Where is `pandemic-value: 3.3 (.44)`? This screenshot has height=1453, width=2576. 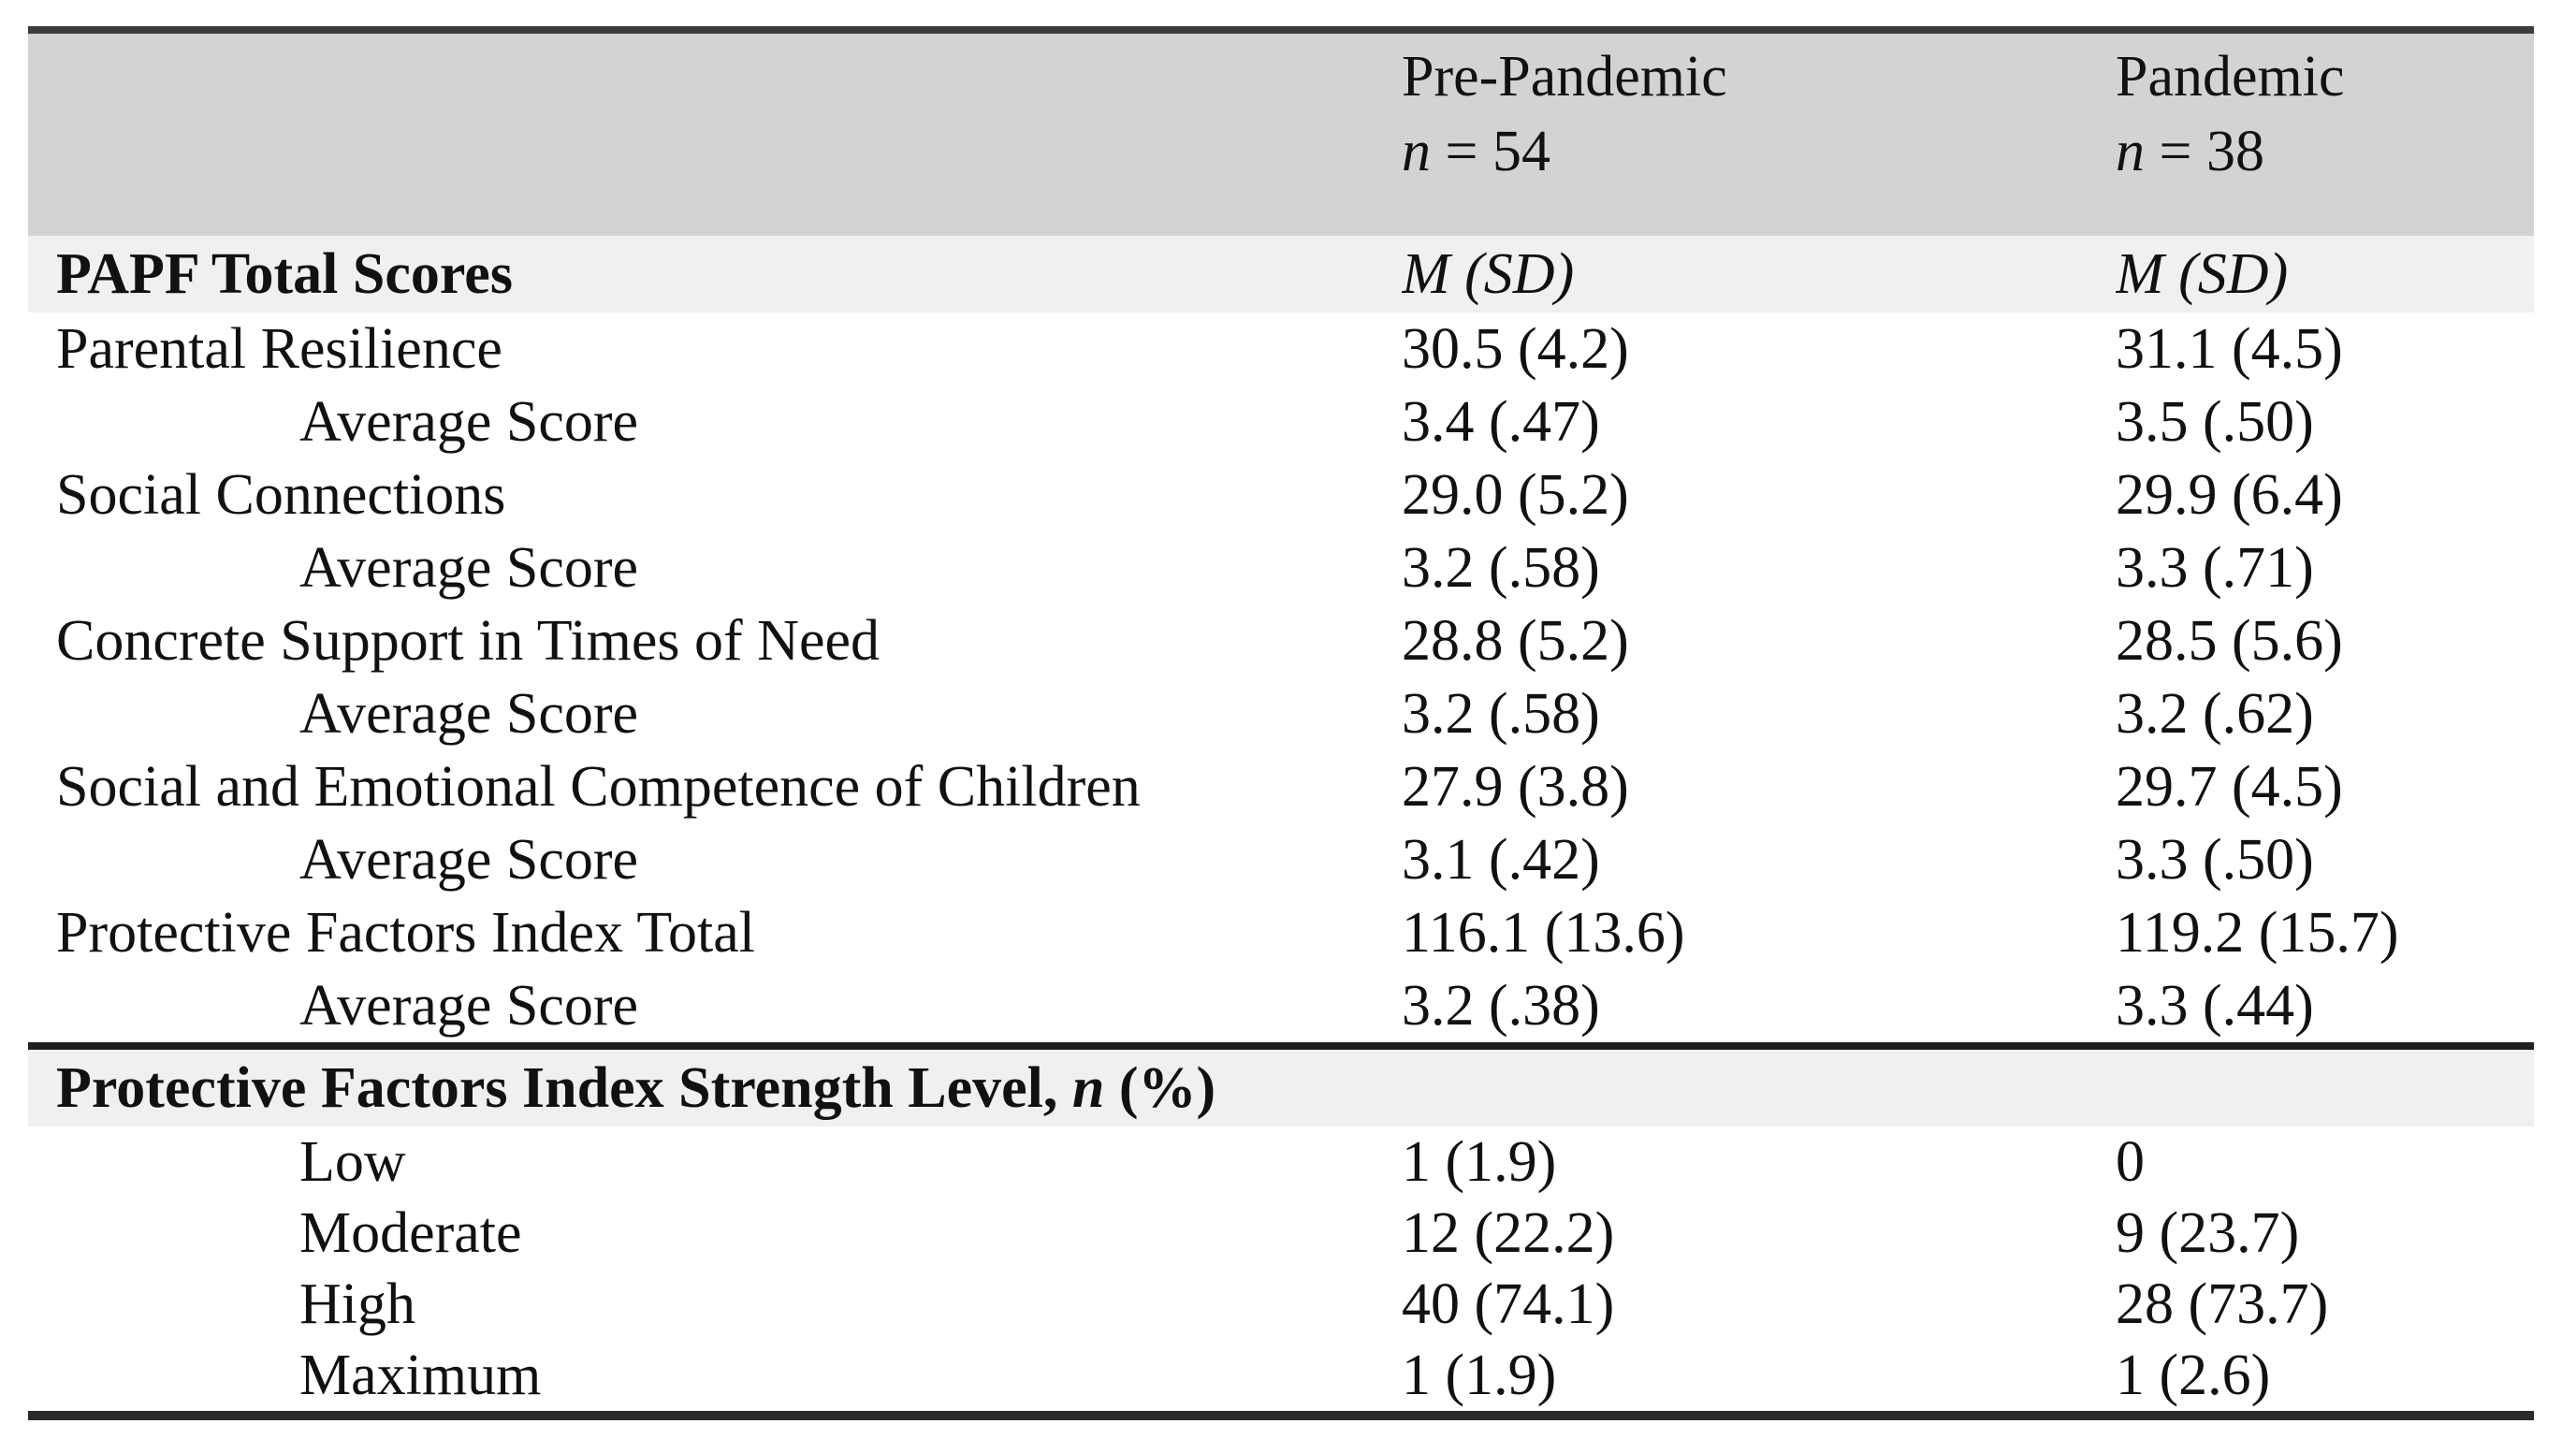 pandemic-value: 3.3 (.44) is located at coordinates (2215, 1005).